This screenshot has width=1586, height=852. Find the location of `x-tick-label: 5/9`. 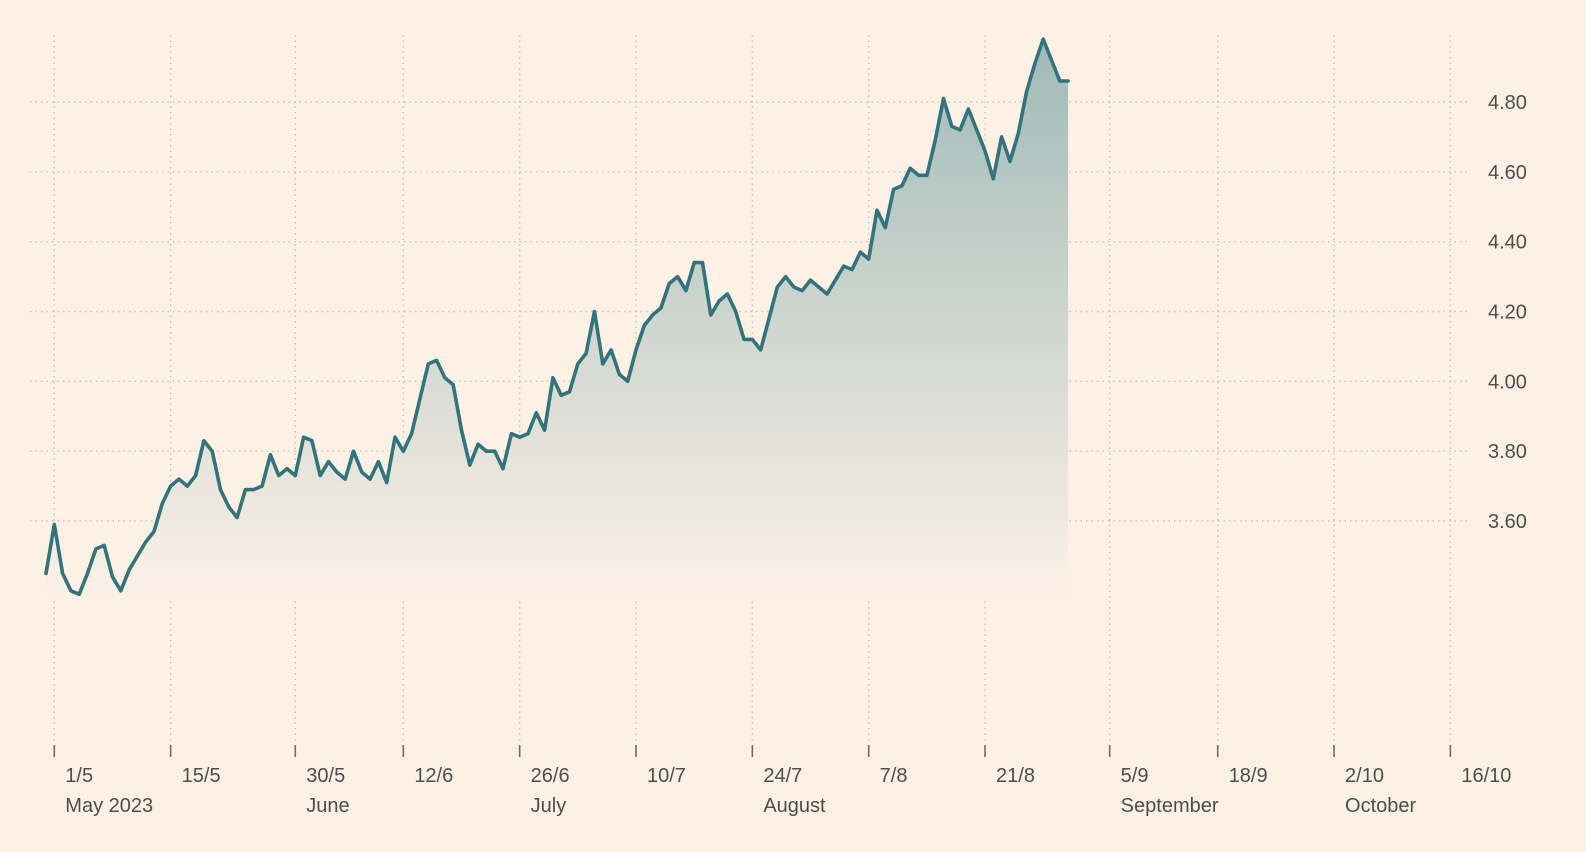

x-tick-label: 5/9 is located at coordinates (1135, 776).